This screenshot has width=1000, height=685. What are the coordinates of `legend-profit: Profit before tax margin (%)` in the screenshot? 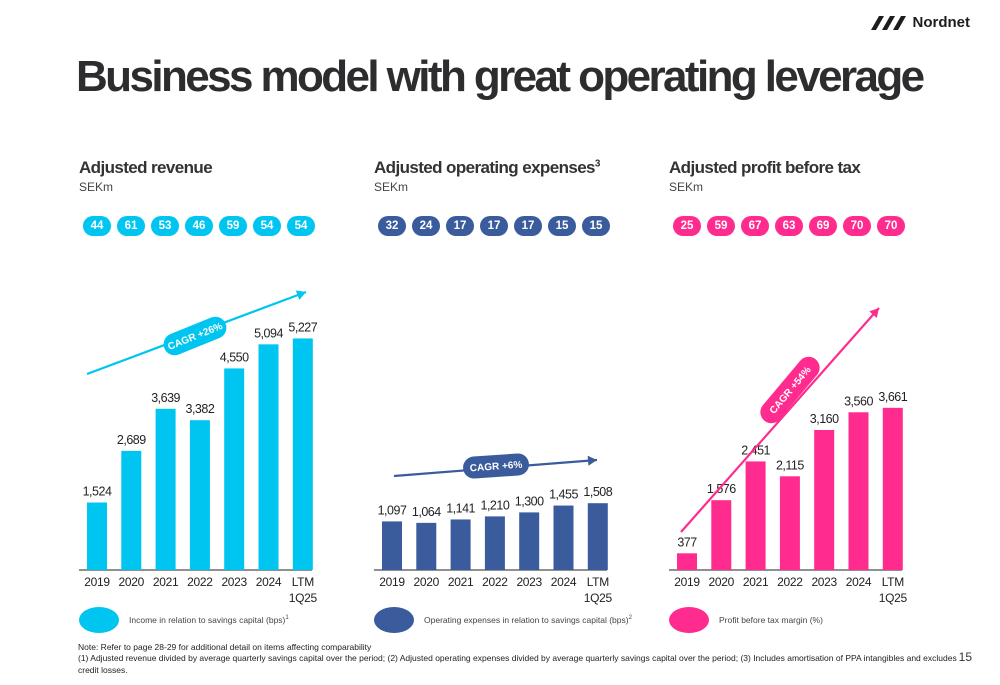 It's located at (746, 620).